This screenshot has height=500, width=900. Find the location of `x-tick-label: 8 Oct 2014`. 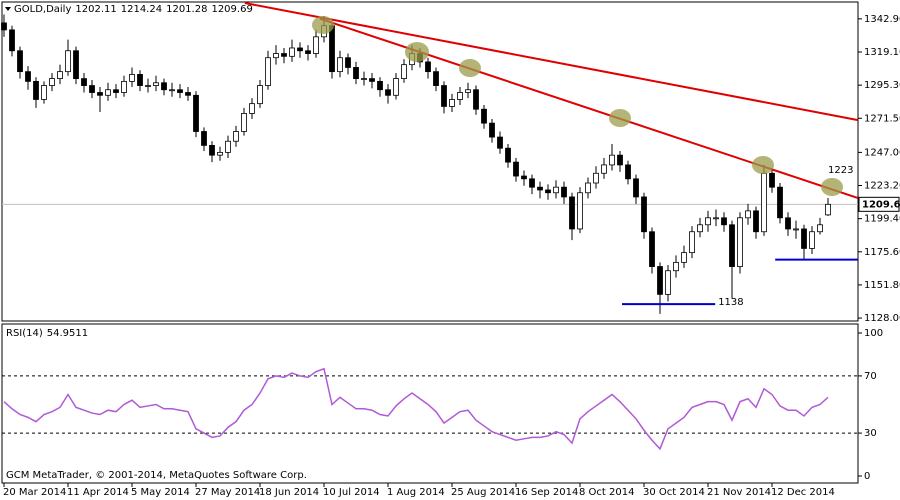

x-tick-label: 8 Oct 2014 is located at coordinates (606, 492).